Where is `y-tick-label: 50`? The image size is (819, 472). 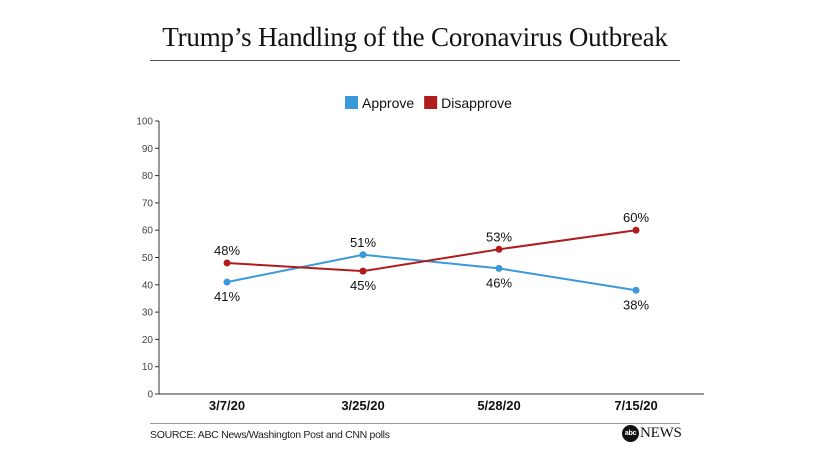 y-tick-label: 50 is located at coordinates (148, 258).